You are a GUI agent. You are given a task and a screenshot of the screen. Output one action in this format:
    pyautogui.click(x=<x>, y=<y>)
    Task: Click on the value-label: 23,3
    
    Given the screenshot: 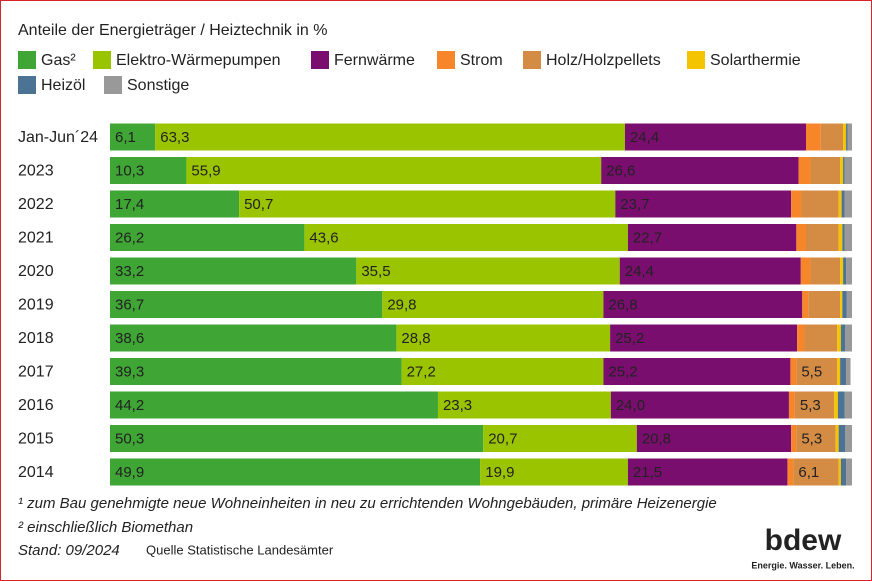 What is the action you would take?
    pyautogui.click(x=457, y=405)
    